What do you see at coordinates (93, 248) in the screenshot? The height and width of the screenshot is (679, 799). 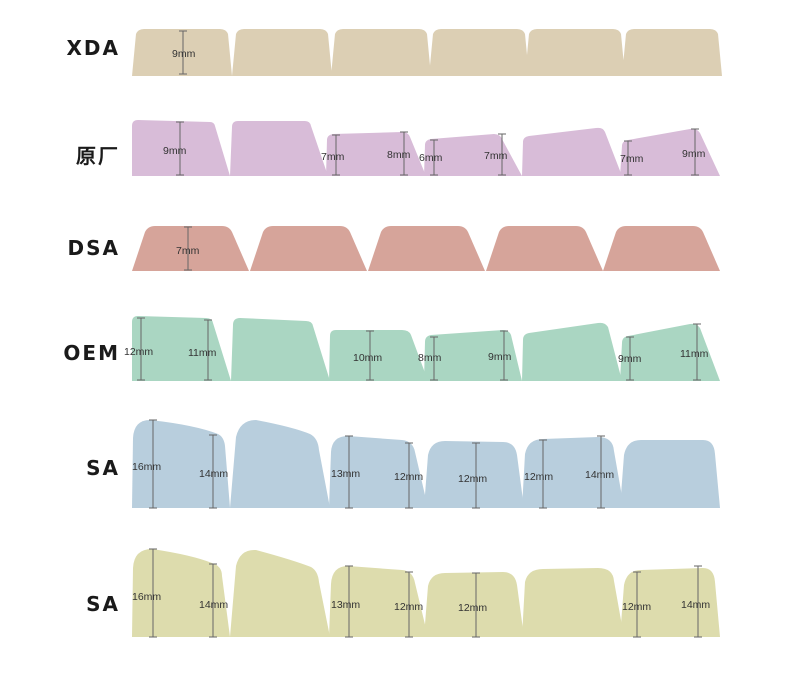 I see `row-label-dsa: DSA` at bounding box center [93, 248].